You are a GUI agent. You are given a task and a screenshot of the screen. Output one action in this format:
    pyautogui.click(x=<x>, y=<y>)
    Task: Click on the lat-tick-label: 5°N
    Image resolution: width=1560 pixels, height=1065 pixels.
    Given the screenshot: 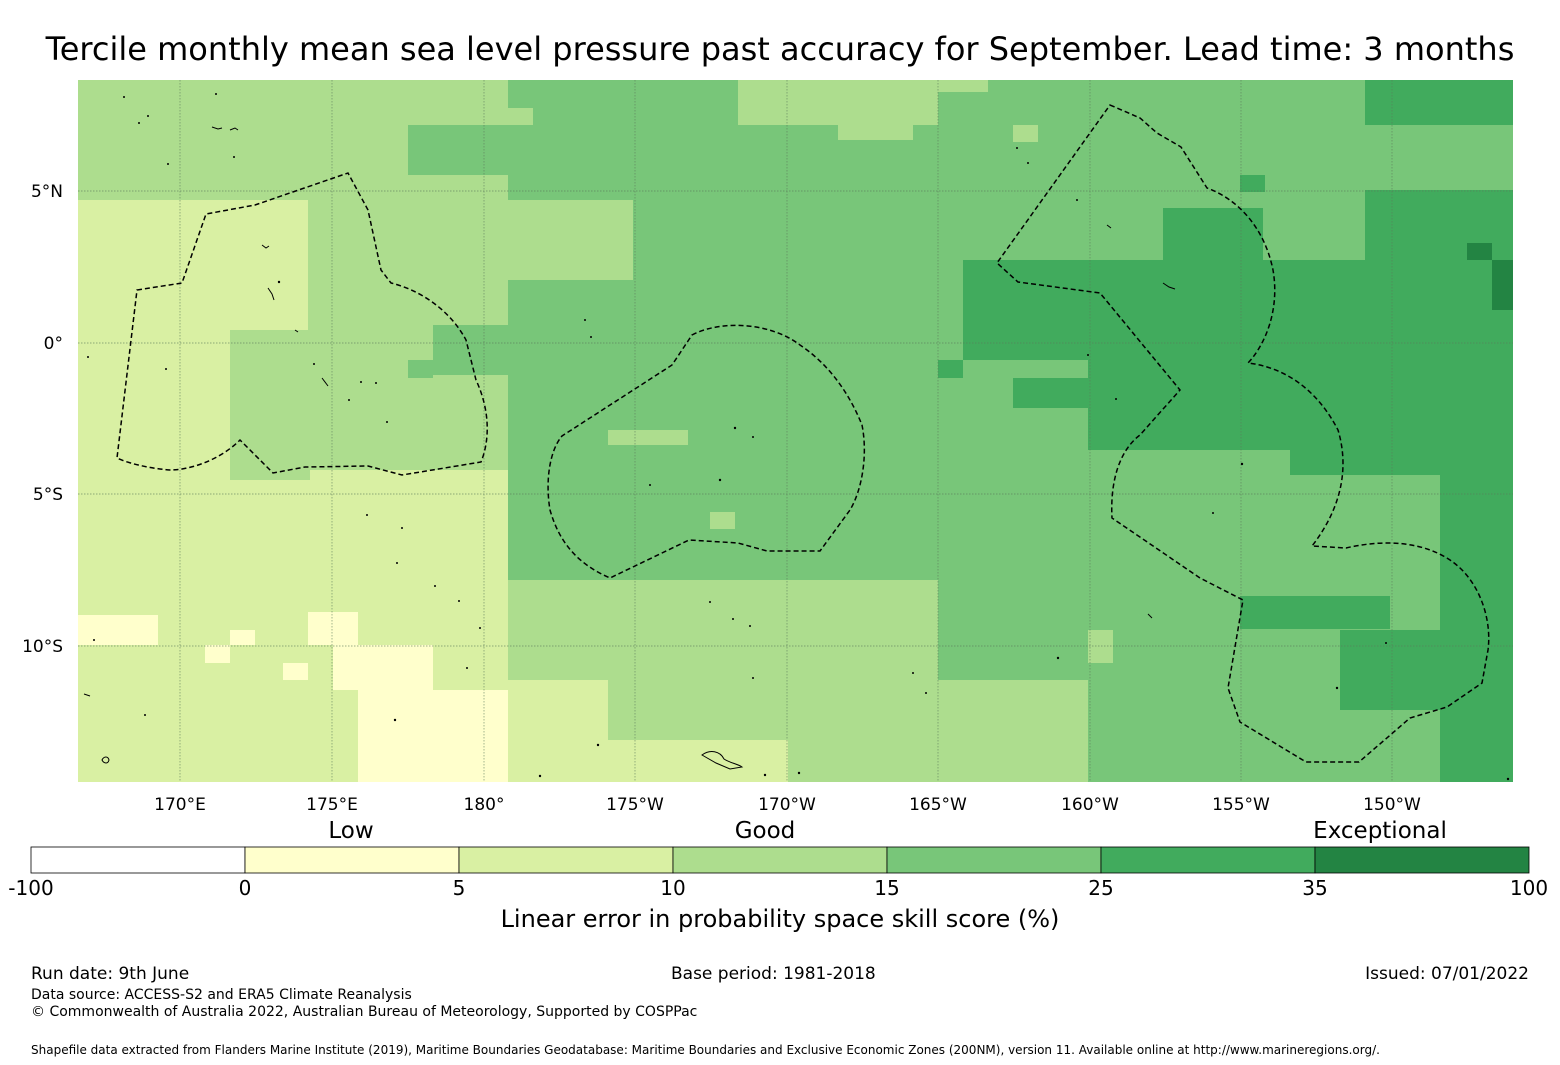 What is the action you would take?
    pyautogui.click(x=47, y=192)
    